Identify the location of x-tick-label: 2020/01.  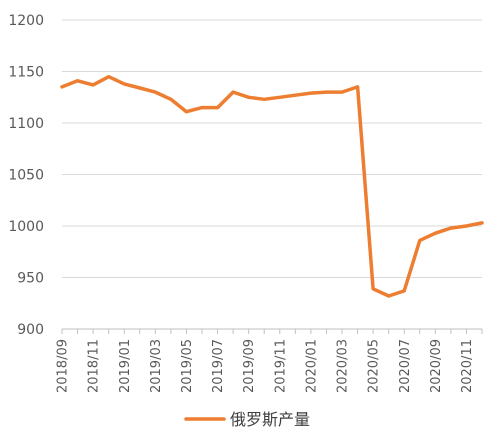
(311, 366).